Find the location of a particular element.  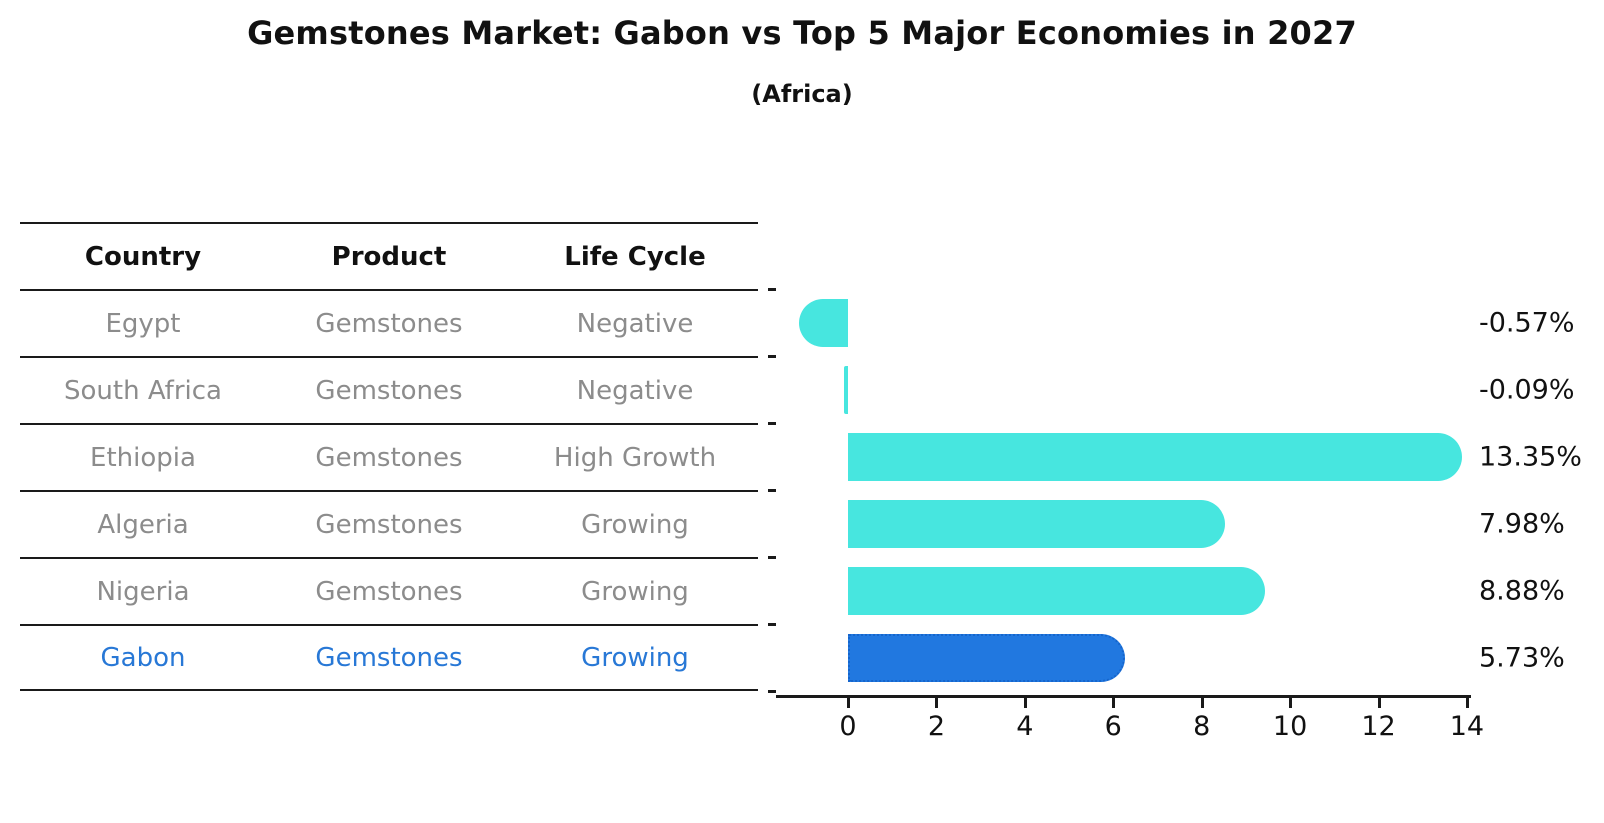

bar-algeria is located at coordinates (1036, 523).